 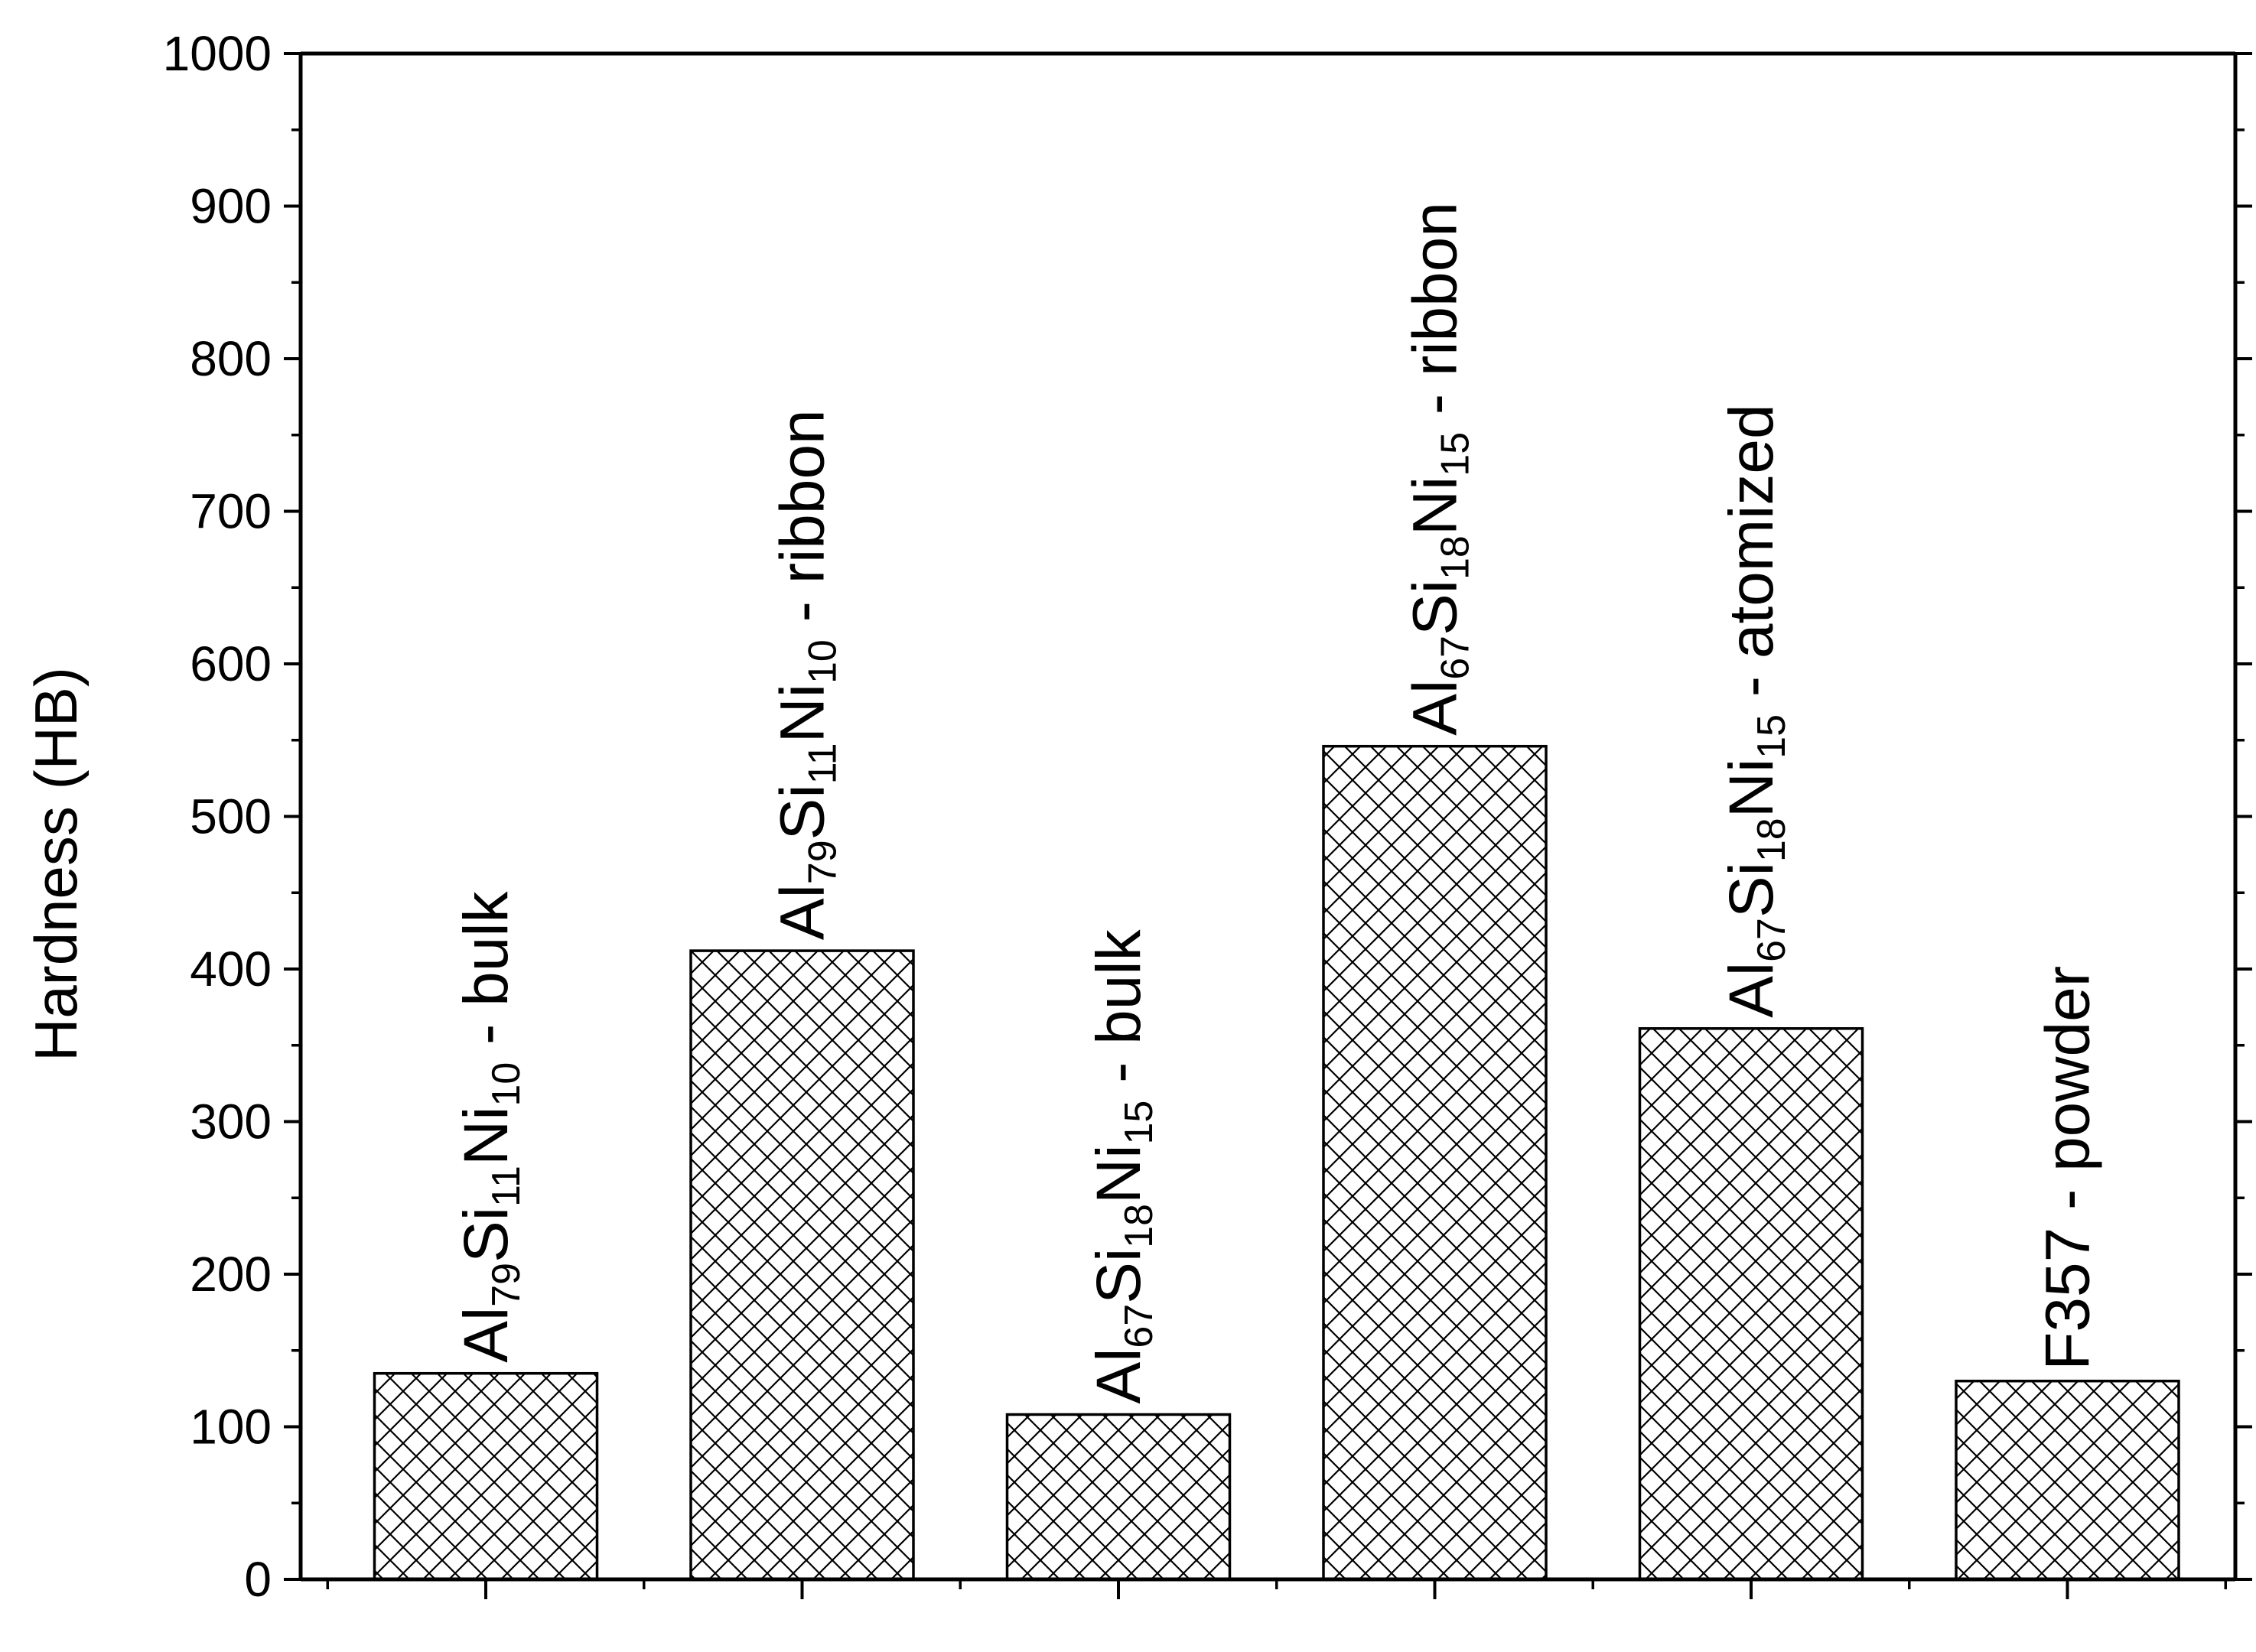 I want to click on bar-label-4: Al67Si18Ni15 - ribbon, so click(x=1440, y=469).